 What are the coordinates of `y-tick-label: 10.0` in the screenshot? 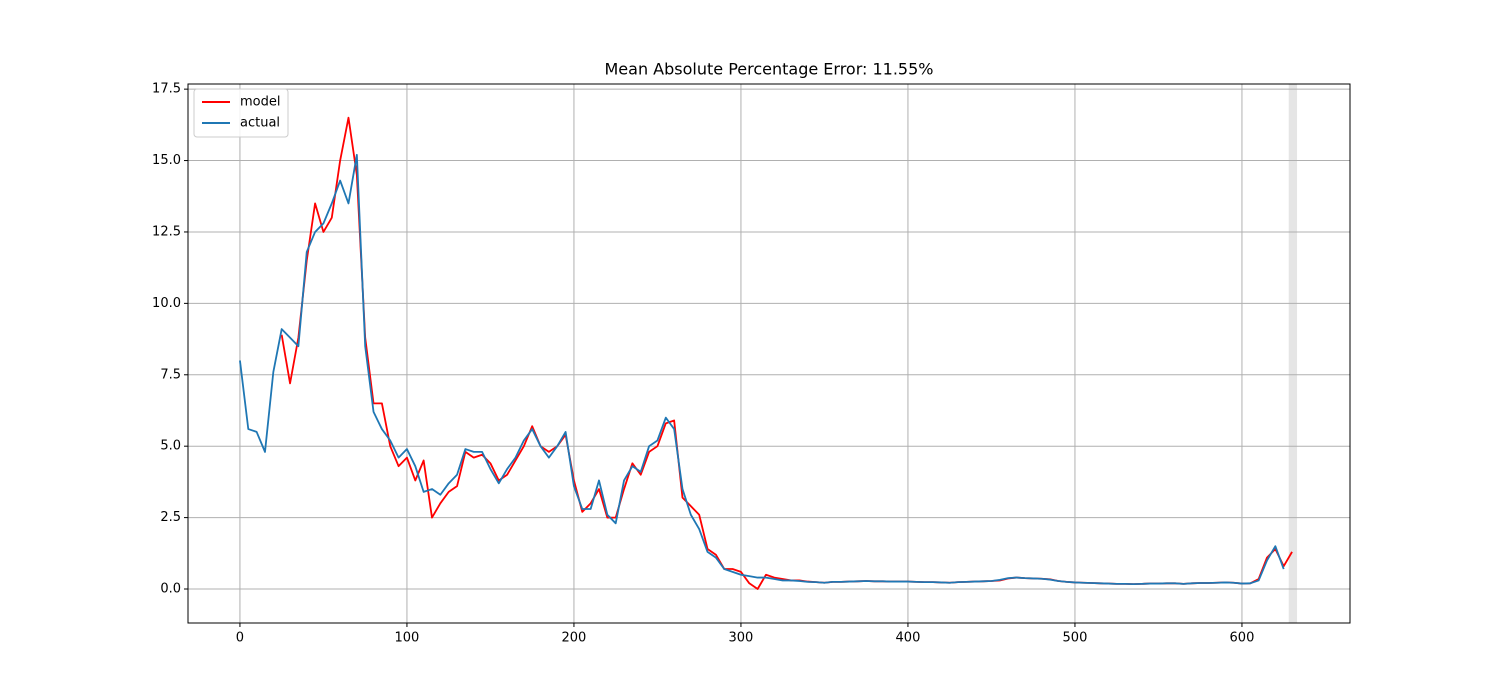 It's located at (166, 303).